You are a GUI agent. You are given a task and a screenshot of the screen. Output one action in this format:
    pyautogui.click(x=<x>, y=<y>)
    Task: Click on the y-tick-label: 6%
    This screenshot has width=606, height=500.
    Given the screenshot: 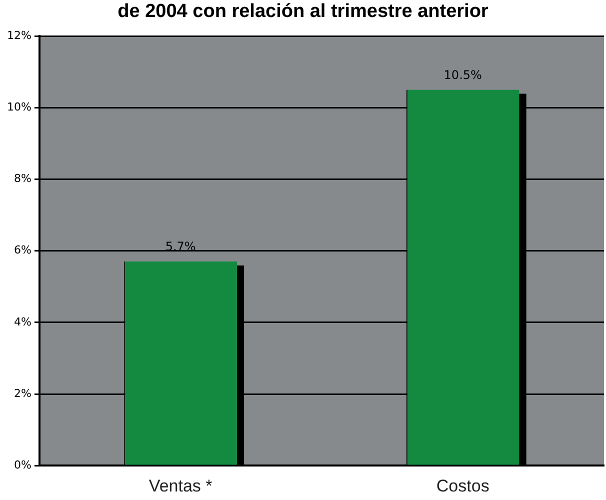 What is the action you would take?
    pyautogui.click(x=23, y=250)
    